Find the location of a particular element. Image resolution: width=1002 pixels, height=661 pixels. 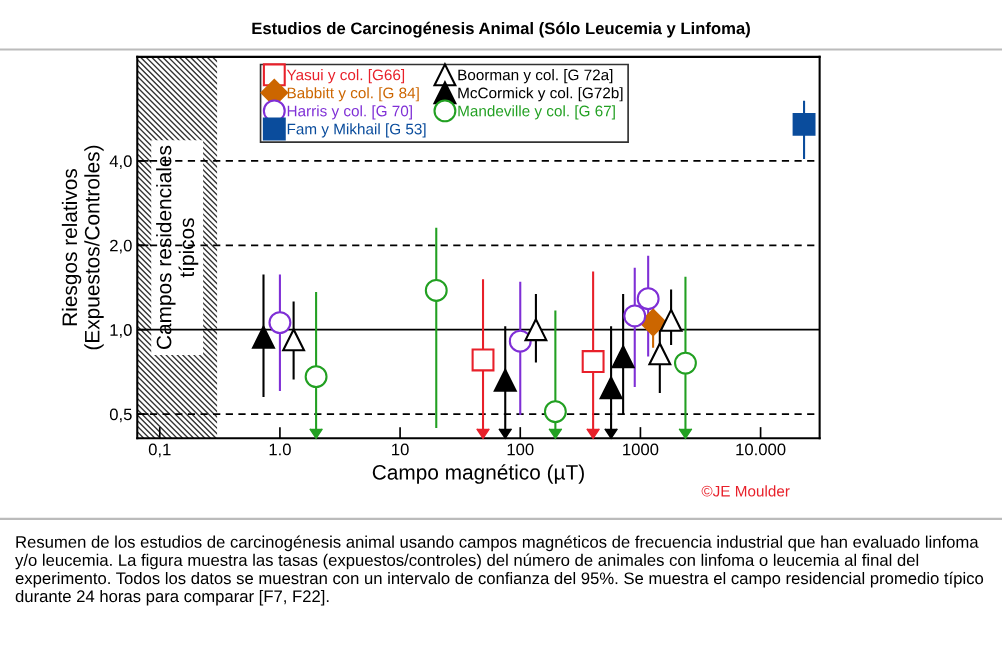

y-axis-title: Riesgos relativos (Expuestos/Controles) is located at coordinates (82, 247).